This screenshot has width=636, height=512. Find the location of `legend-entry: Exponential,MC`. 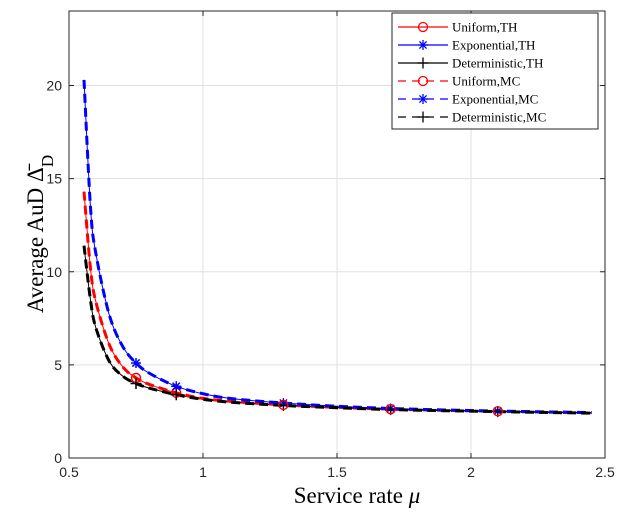

legend-entry: Exponential,MC is located at coordinates (468, 99).